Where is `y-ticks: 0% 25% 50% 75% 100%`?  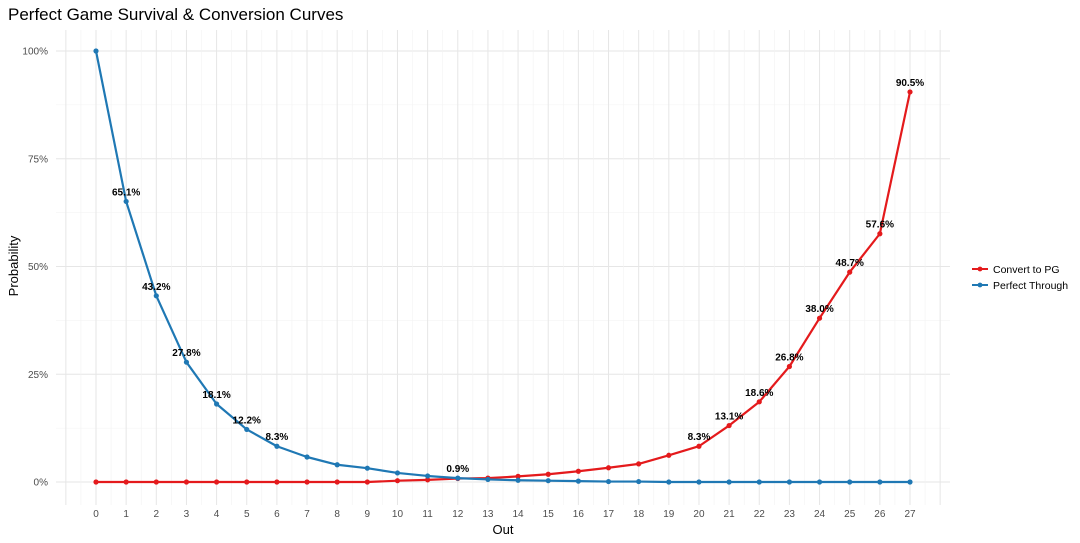
y-ticks: 0% 25% 50% 75% 100% is located at coordinates (35, 268).